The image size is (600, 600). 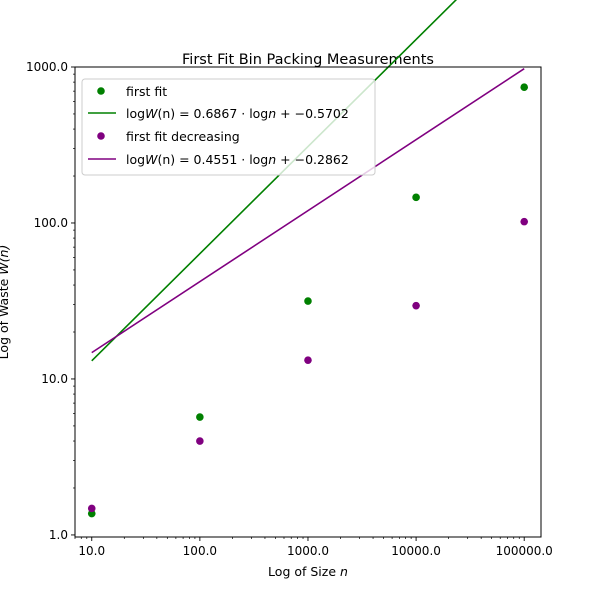 What do you see at coordinates (91, 551) in the screenshot?
I see `x-tick-label: 10.0` at bounding box center [91, 551].